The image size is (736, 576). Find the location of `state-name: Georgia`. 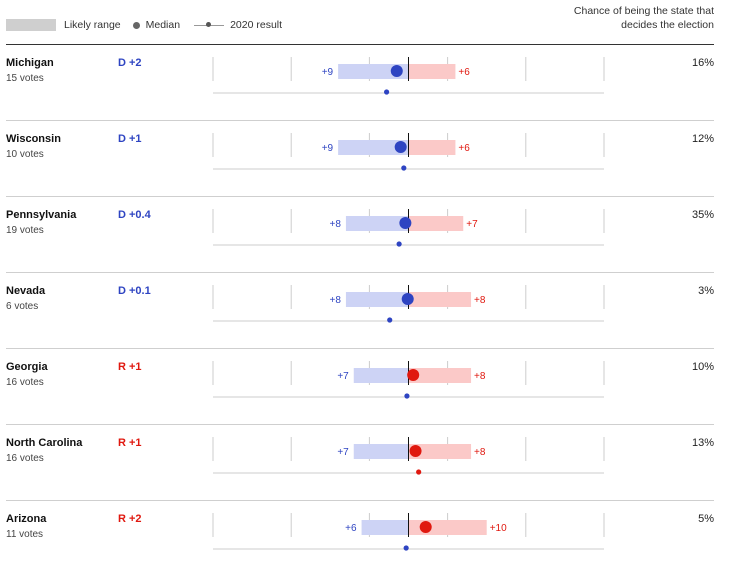

state-name: Georgia is located at coordinates (27, 367).